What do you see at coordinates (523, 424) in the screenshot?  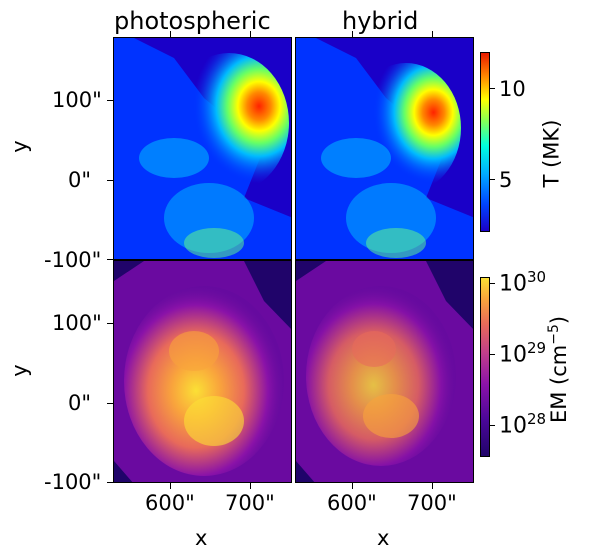 I see `em-colorbar-tick-1e28: 1028` at bounding box center [523, 424].